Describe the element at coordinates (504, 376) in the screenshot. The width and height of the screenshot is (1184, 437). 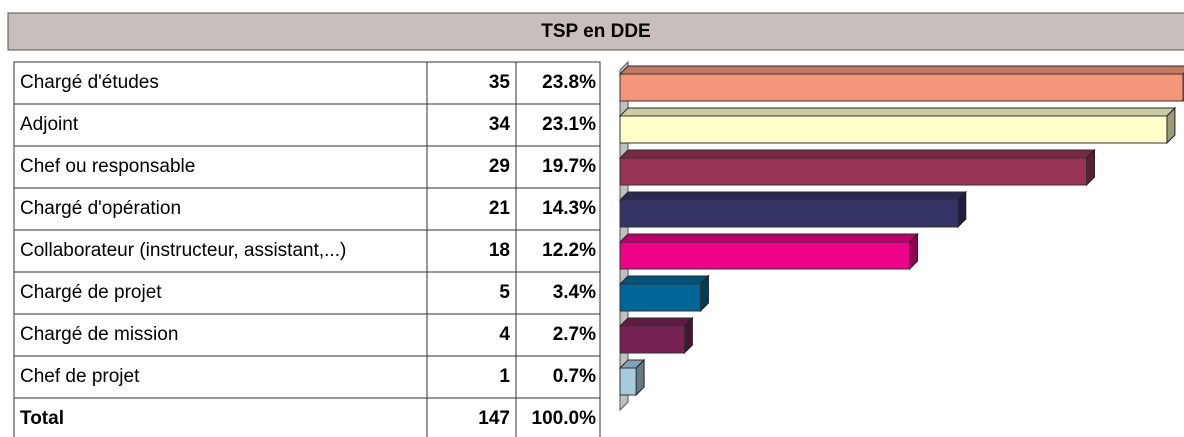
I see `count: 1` at that location.